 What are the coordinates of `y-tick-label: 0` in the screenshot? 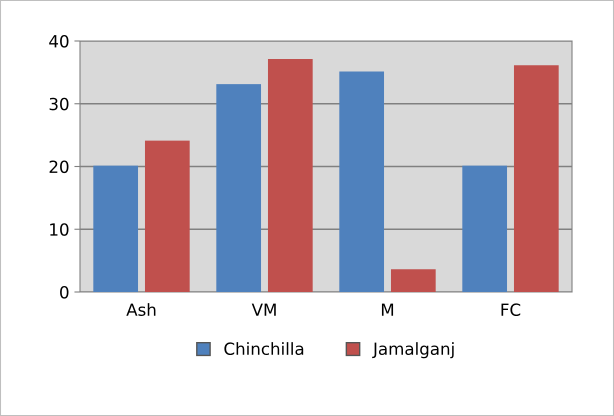 It's located at (64, 292).